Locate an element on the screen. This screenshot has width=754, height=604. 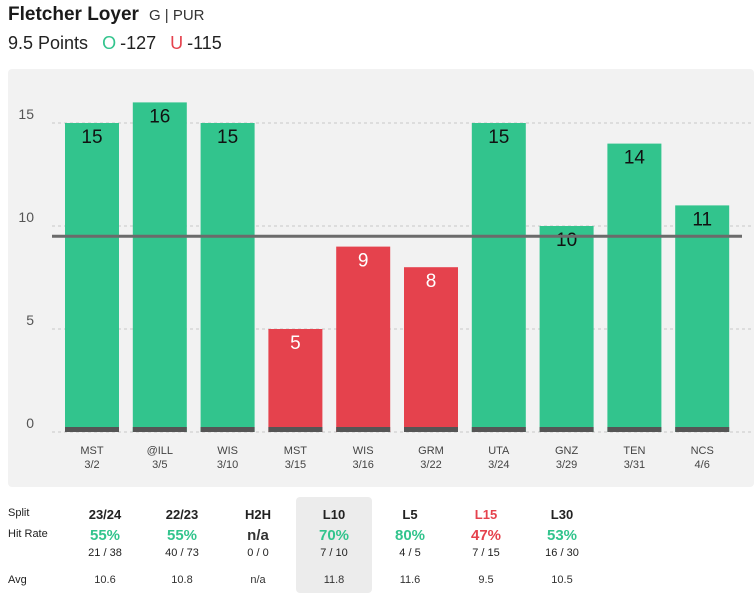
team-position: G | PUR is located at coordinates (176, 15).